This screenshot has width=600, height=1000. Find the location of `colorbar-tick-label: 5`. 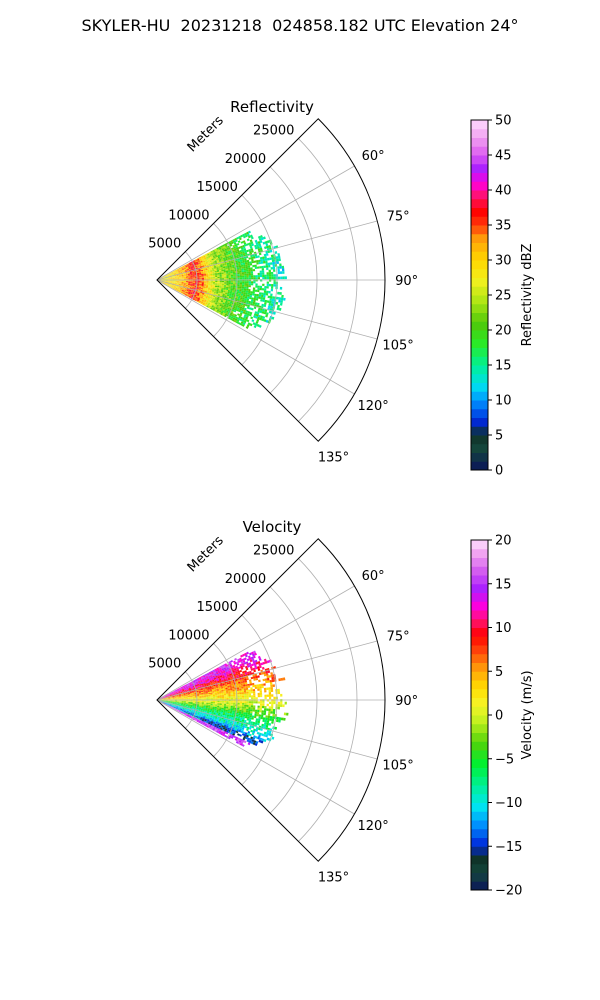

colorbar-tick-label: 5 is located at coordinates (499, 672).